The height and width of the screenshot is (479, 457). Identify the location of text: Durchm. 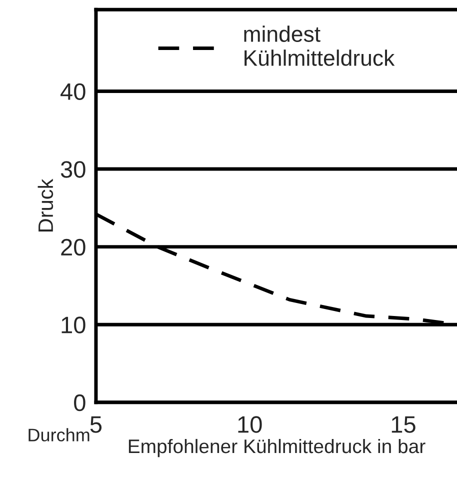
(59, 435).